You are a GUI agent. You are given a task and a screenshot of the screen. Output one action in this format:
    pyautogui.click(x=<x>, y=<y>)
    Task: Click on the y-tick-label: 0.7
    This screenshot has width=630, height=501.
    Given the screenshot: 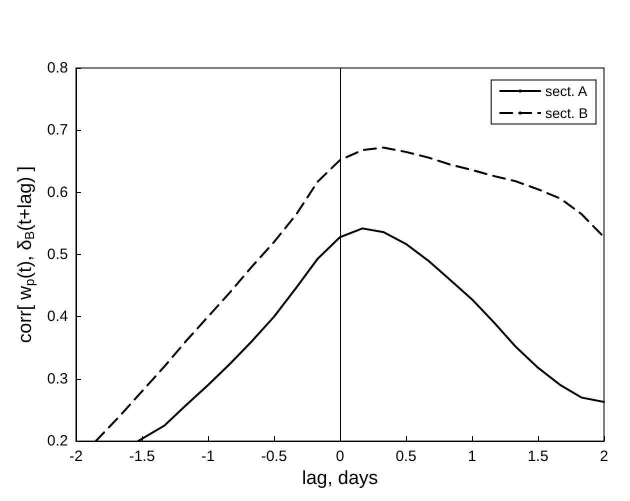 What is the action you would take?
    pyautogui.click(x=57, y=130)
    